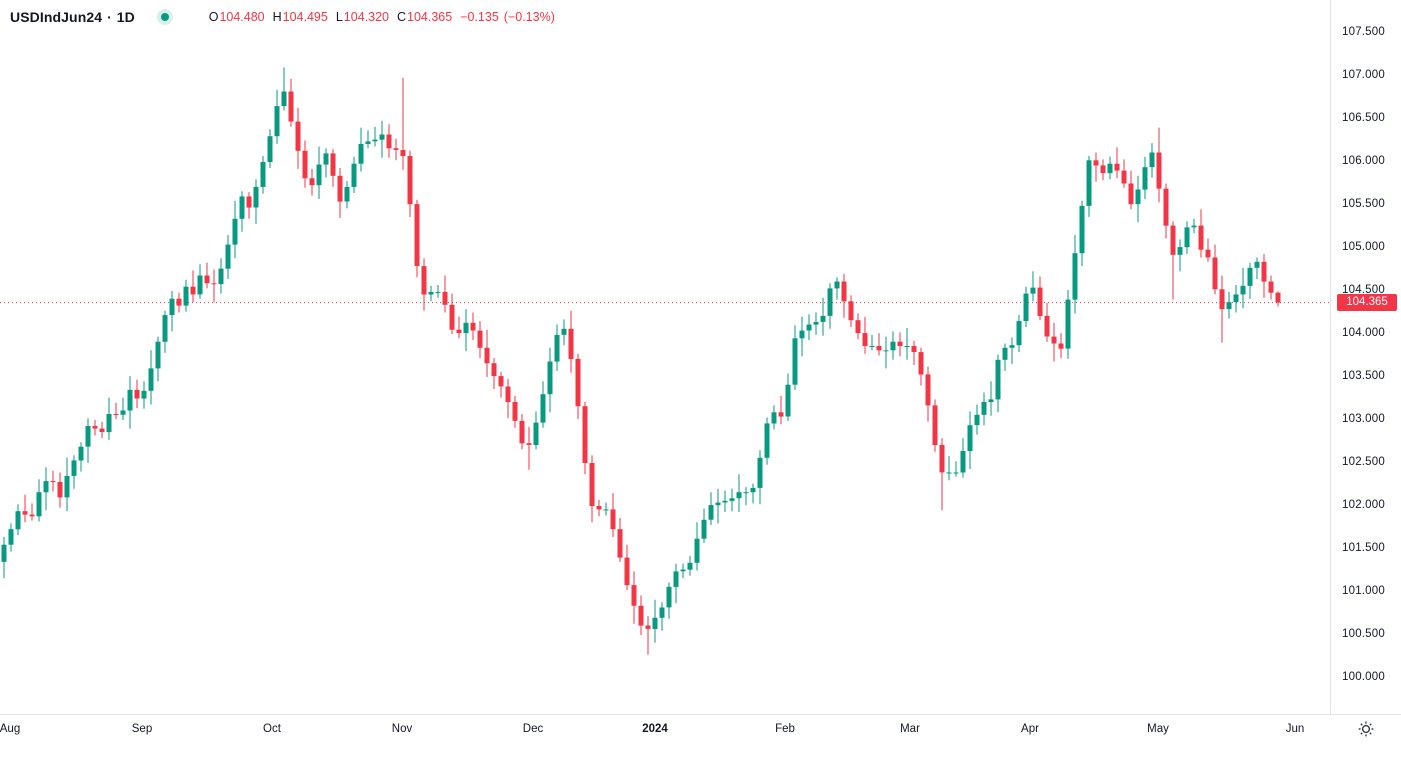  Describe the element at coordinates (910, 729) in the screenshot. I see `time-axis-label: Mar` at that location.